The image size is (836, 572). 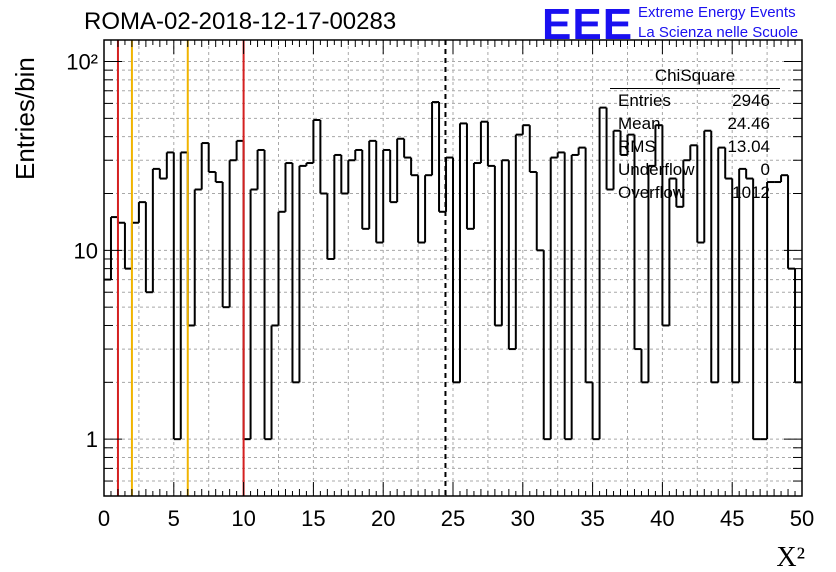 I want to click on x-tick-label: 20, so click(x=383, y=518).